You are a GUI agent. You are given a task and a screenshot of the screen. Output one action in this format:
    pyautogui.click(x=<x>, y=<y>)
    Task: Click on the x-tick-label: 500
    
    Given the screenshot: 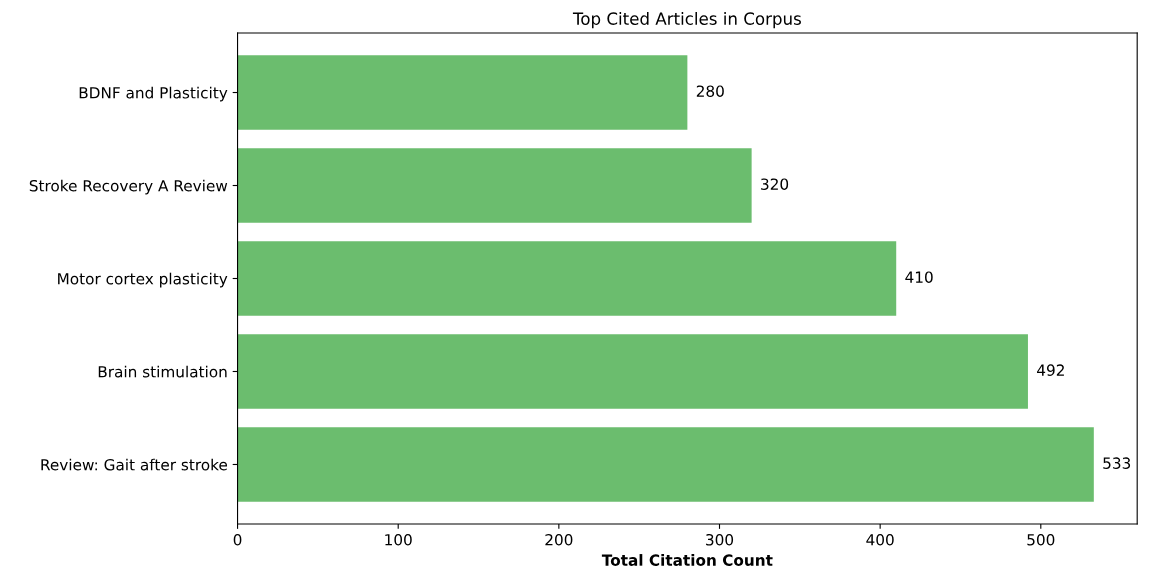 What is the action you would take?
    pyautogui.click(x=1041, y=539)
    